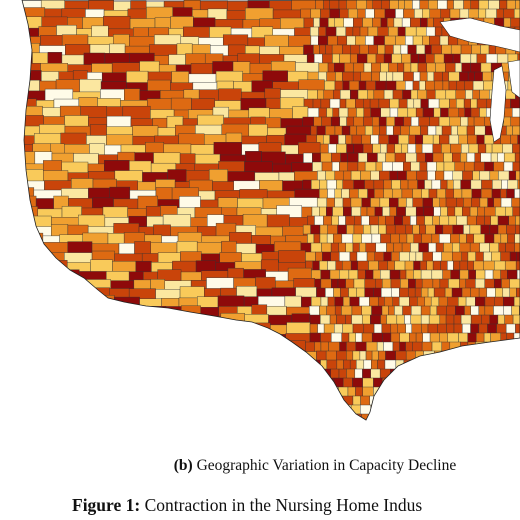 The height and width of the screenshot is (520, 520). What do you see at coordinates (106, 505) in the screenshot?
I see `figure-caption-label: Figure 1:` at bounding box center [106, 505].